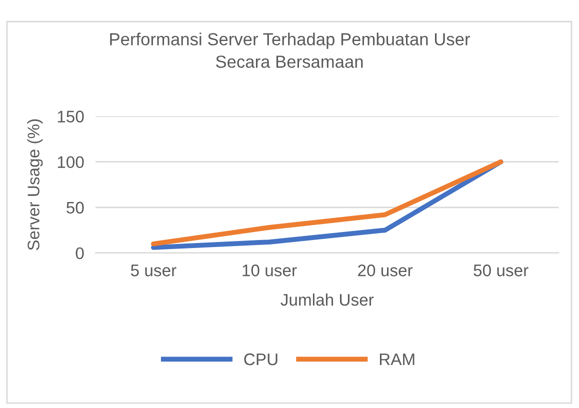  I want to click on y-tick-label: 50, so click(75, 208).